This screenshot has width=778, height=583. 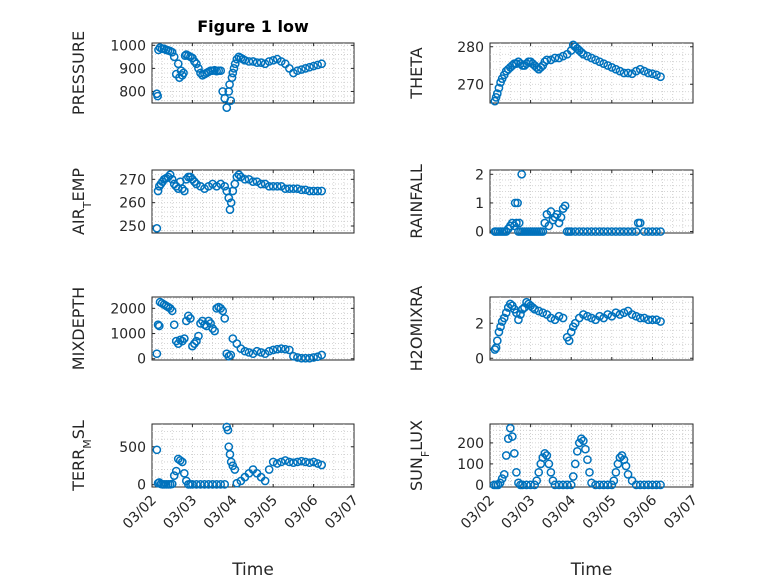 I want to click on y-axis-label: PRESSURE, so click(x=78, y=73).